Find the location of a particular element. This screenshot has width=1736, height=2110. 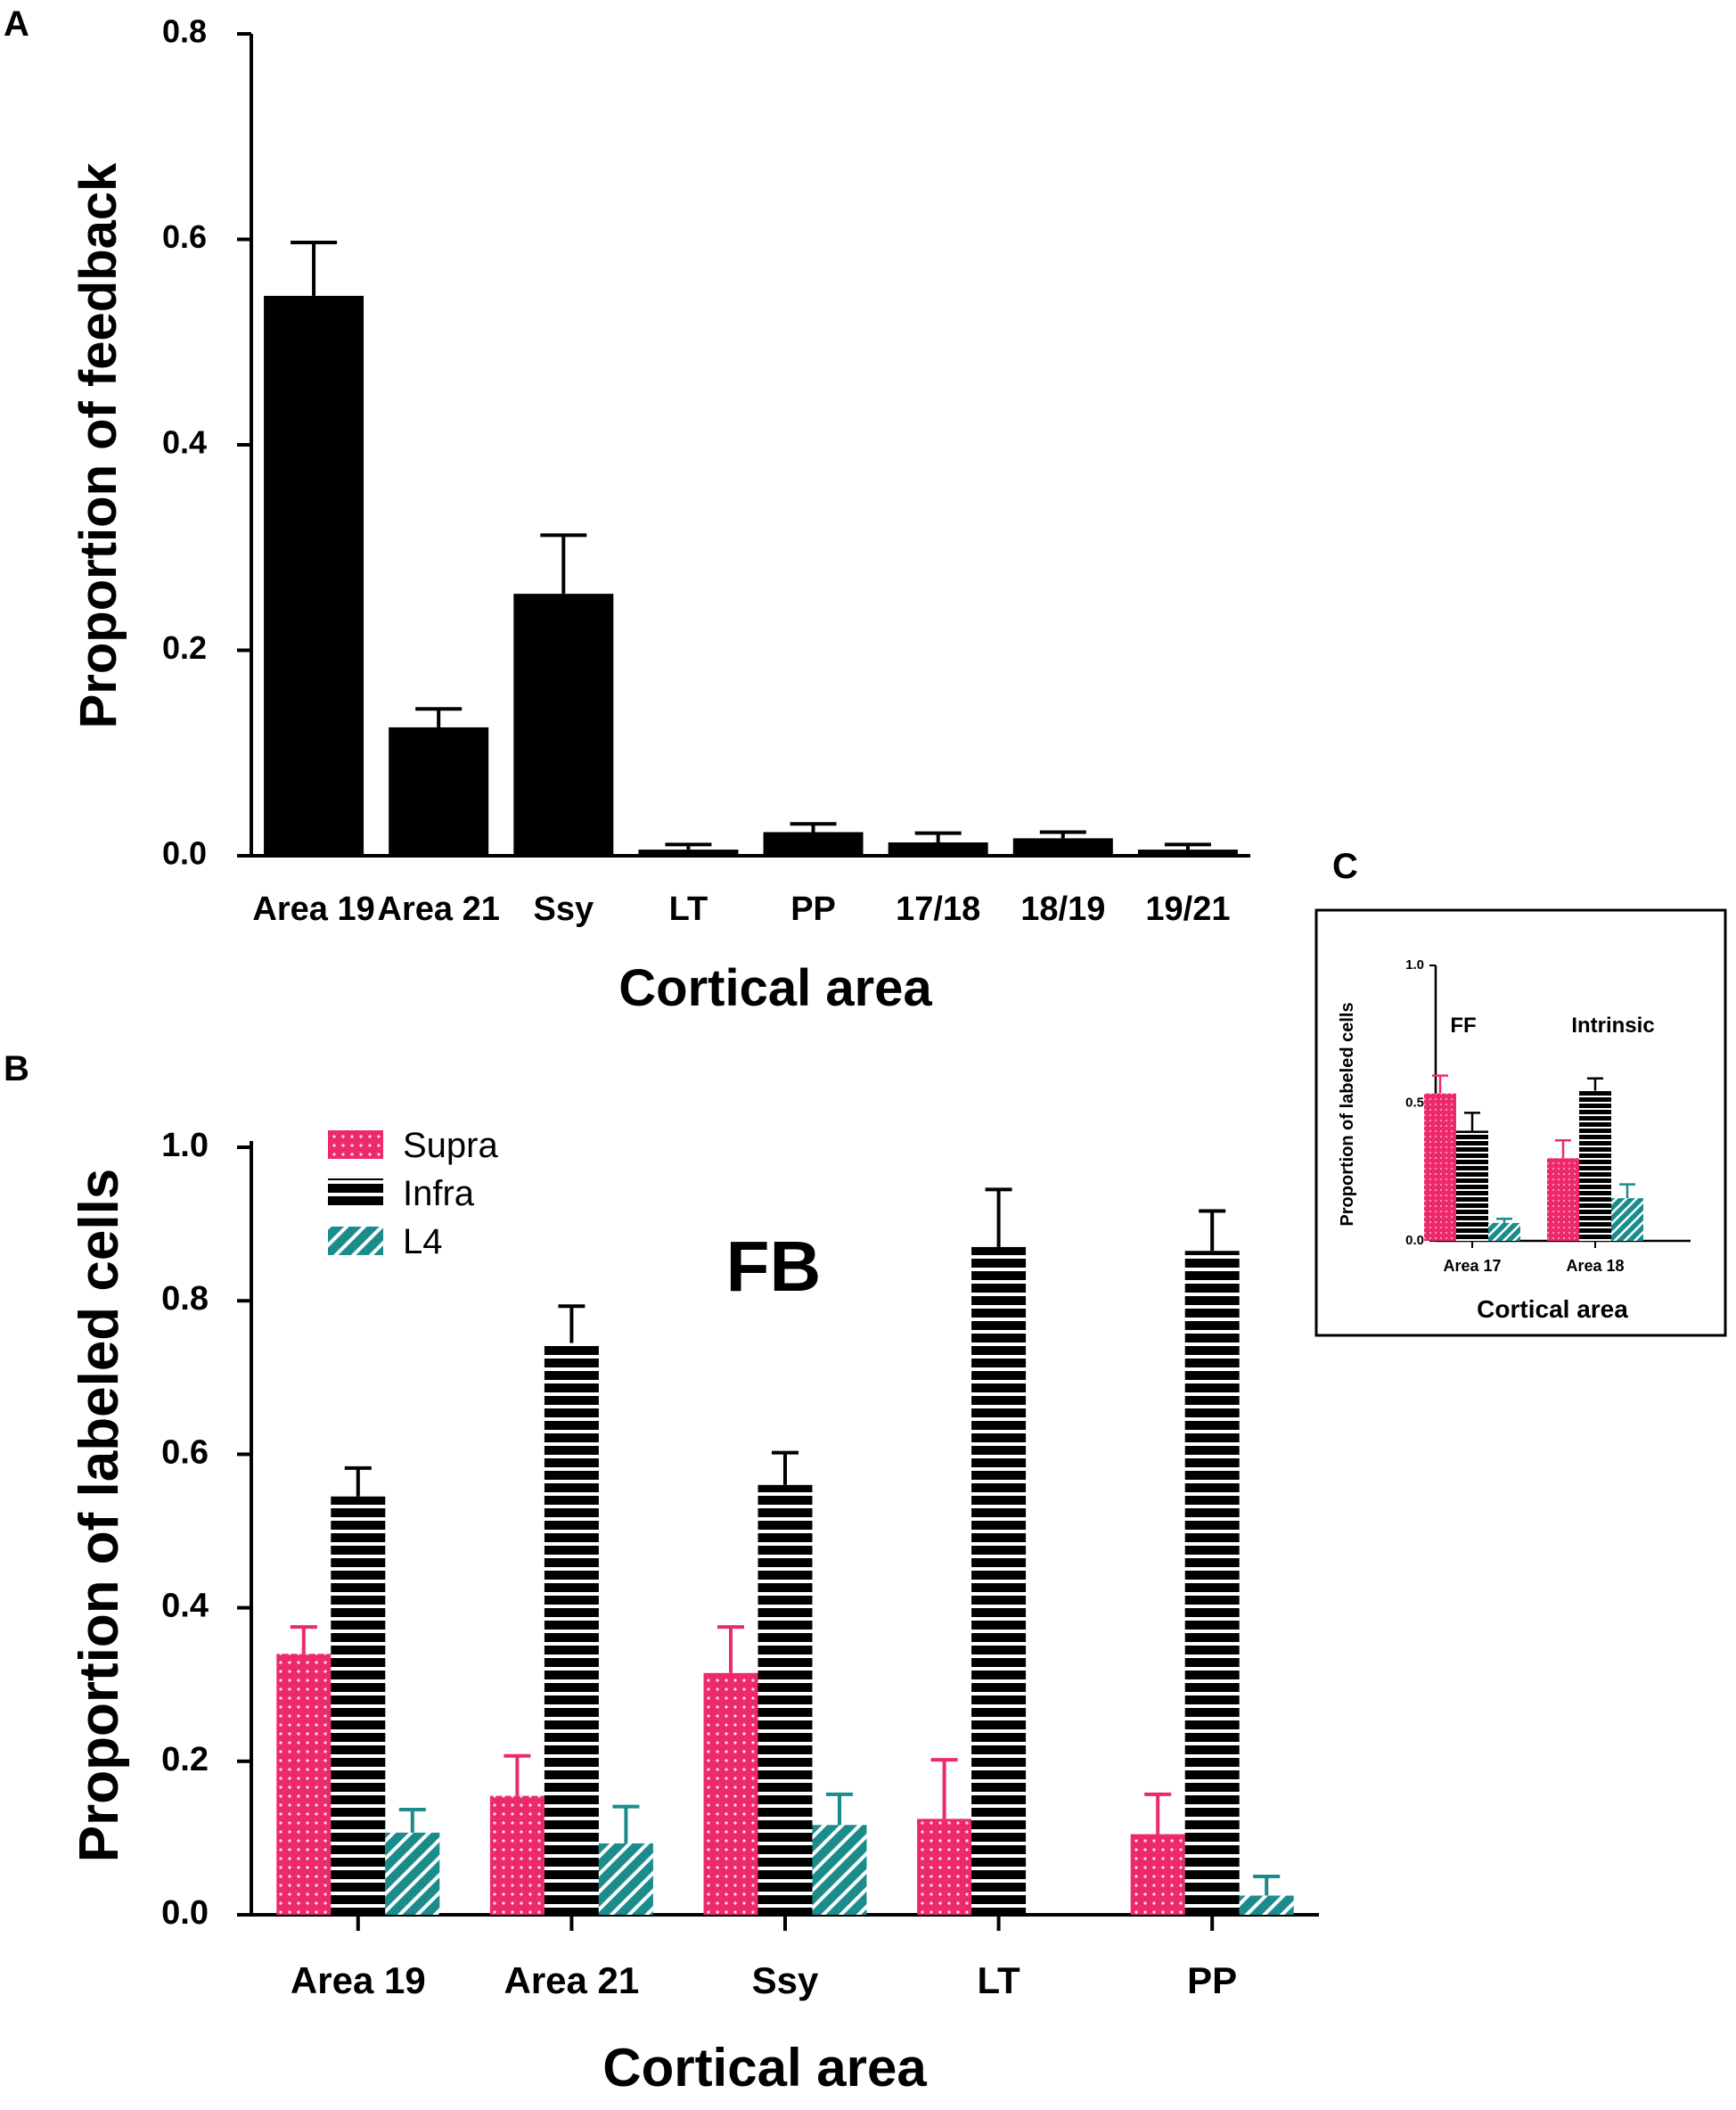

panel-b-y-title: Proportion of labeled cells is located at coordinates (99, 1516).